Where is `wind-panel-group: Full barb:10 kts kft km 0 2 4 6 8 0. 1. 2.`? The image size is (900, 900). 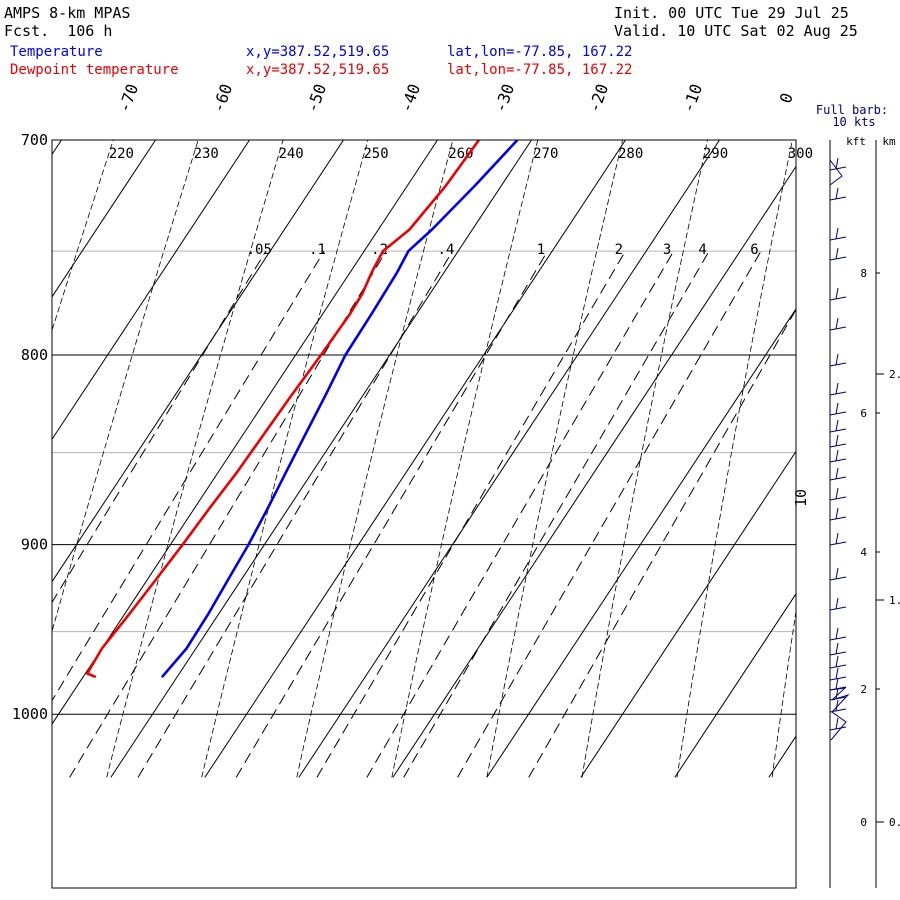
wind-panel-group: Full barb:10 kts kft km 0 2 4 6 8 0. 1. 2. is located at coordinates (858, 495).